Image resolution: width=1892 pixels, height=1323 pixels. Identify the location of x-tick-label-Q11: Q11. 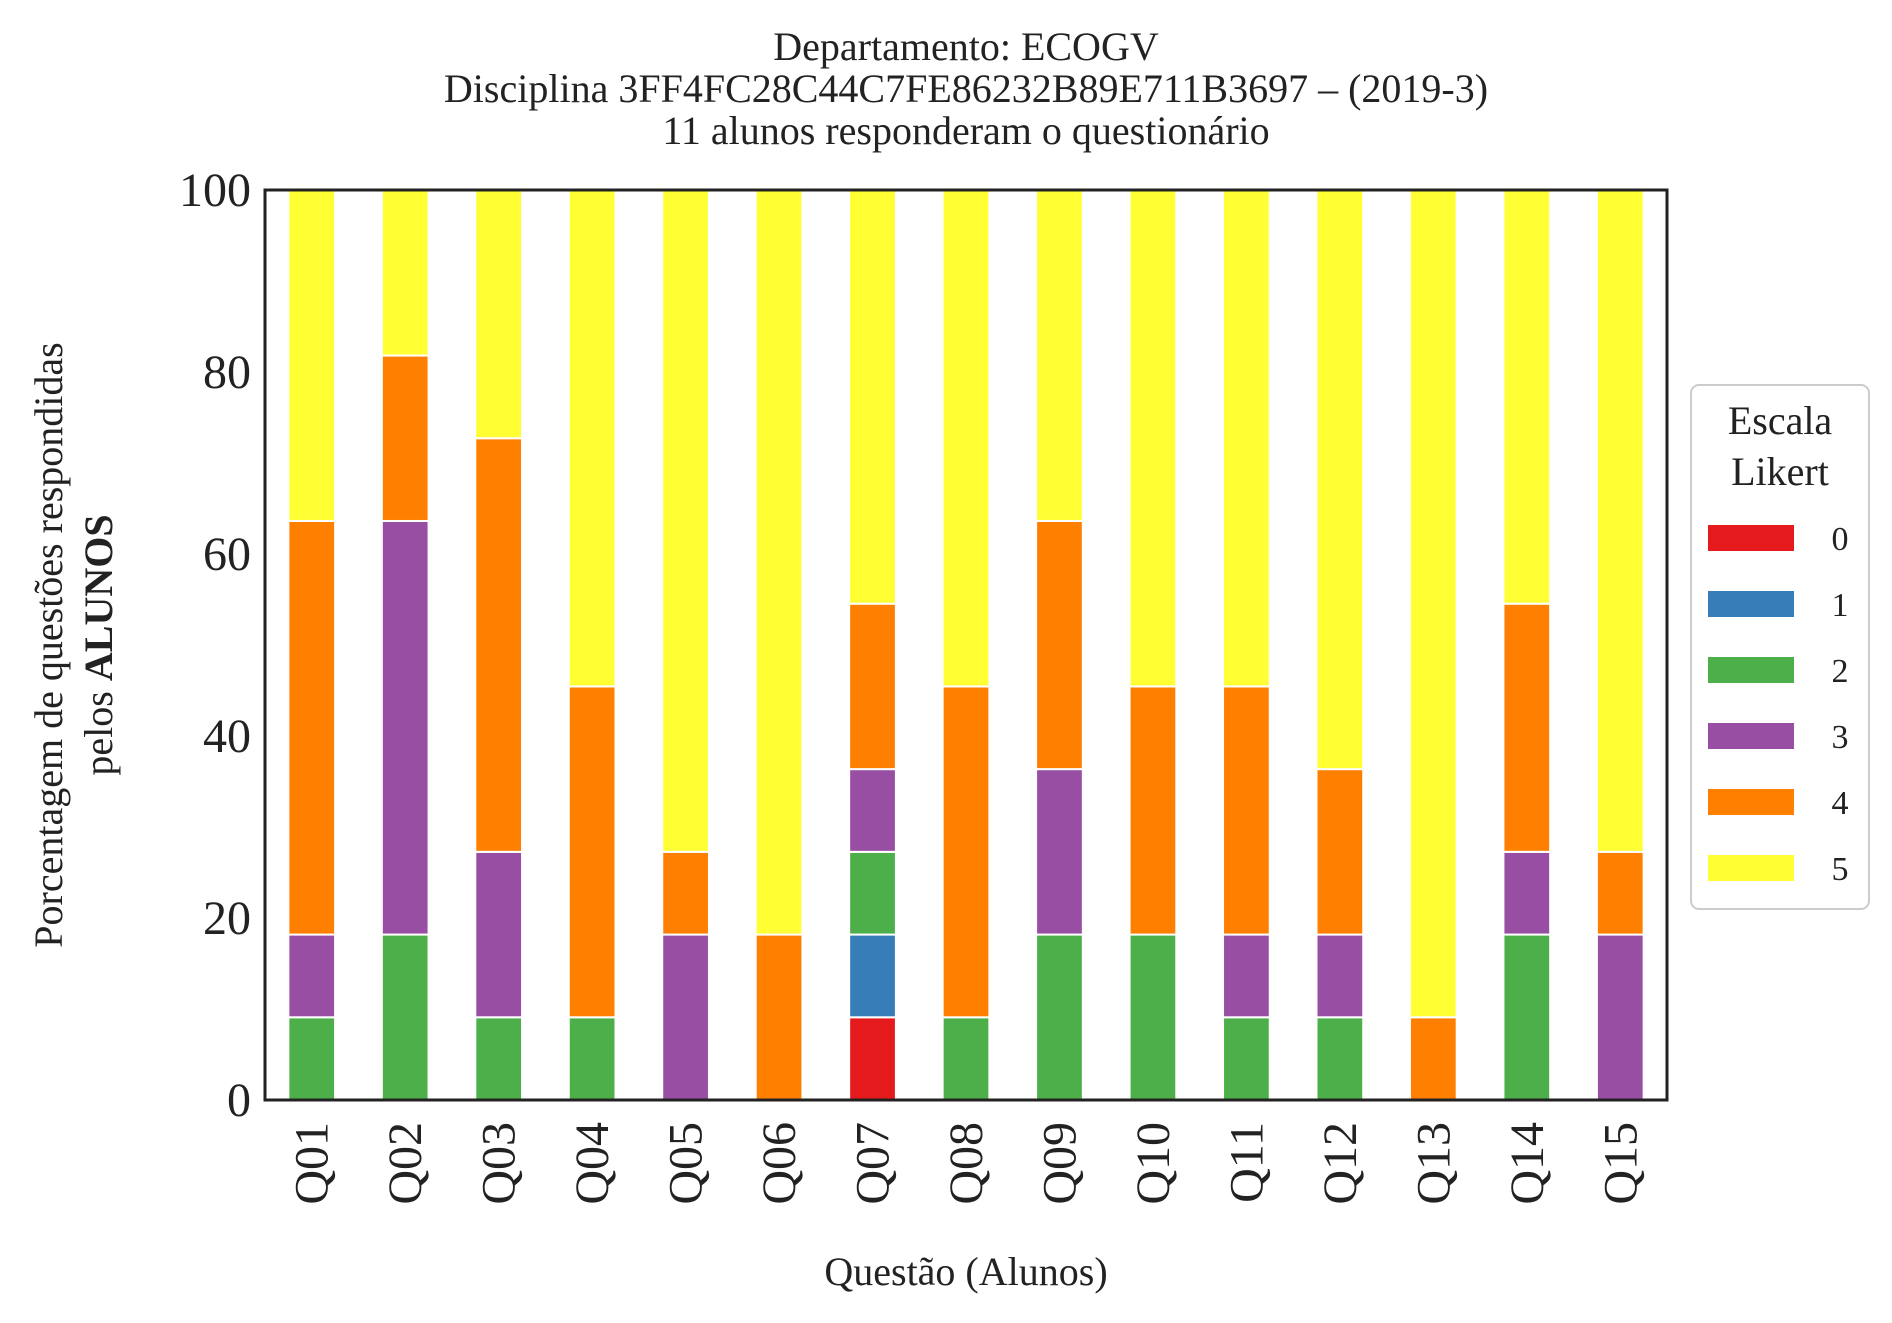
(1246, 1162).